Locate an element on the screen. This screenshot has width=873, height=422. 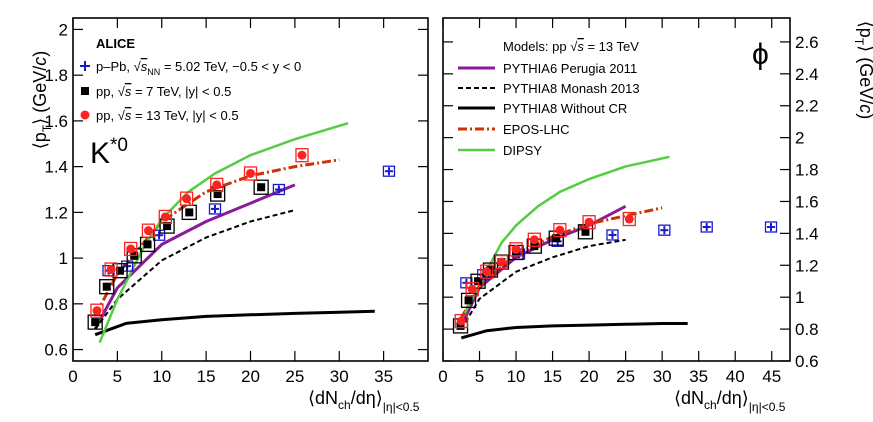
phi-label: ϕ is located at coordinates (760, 54).